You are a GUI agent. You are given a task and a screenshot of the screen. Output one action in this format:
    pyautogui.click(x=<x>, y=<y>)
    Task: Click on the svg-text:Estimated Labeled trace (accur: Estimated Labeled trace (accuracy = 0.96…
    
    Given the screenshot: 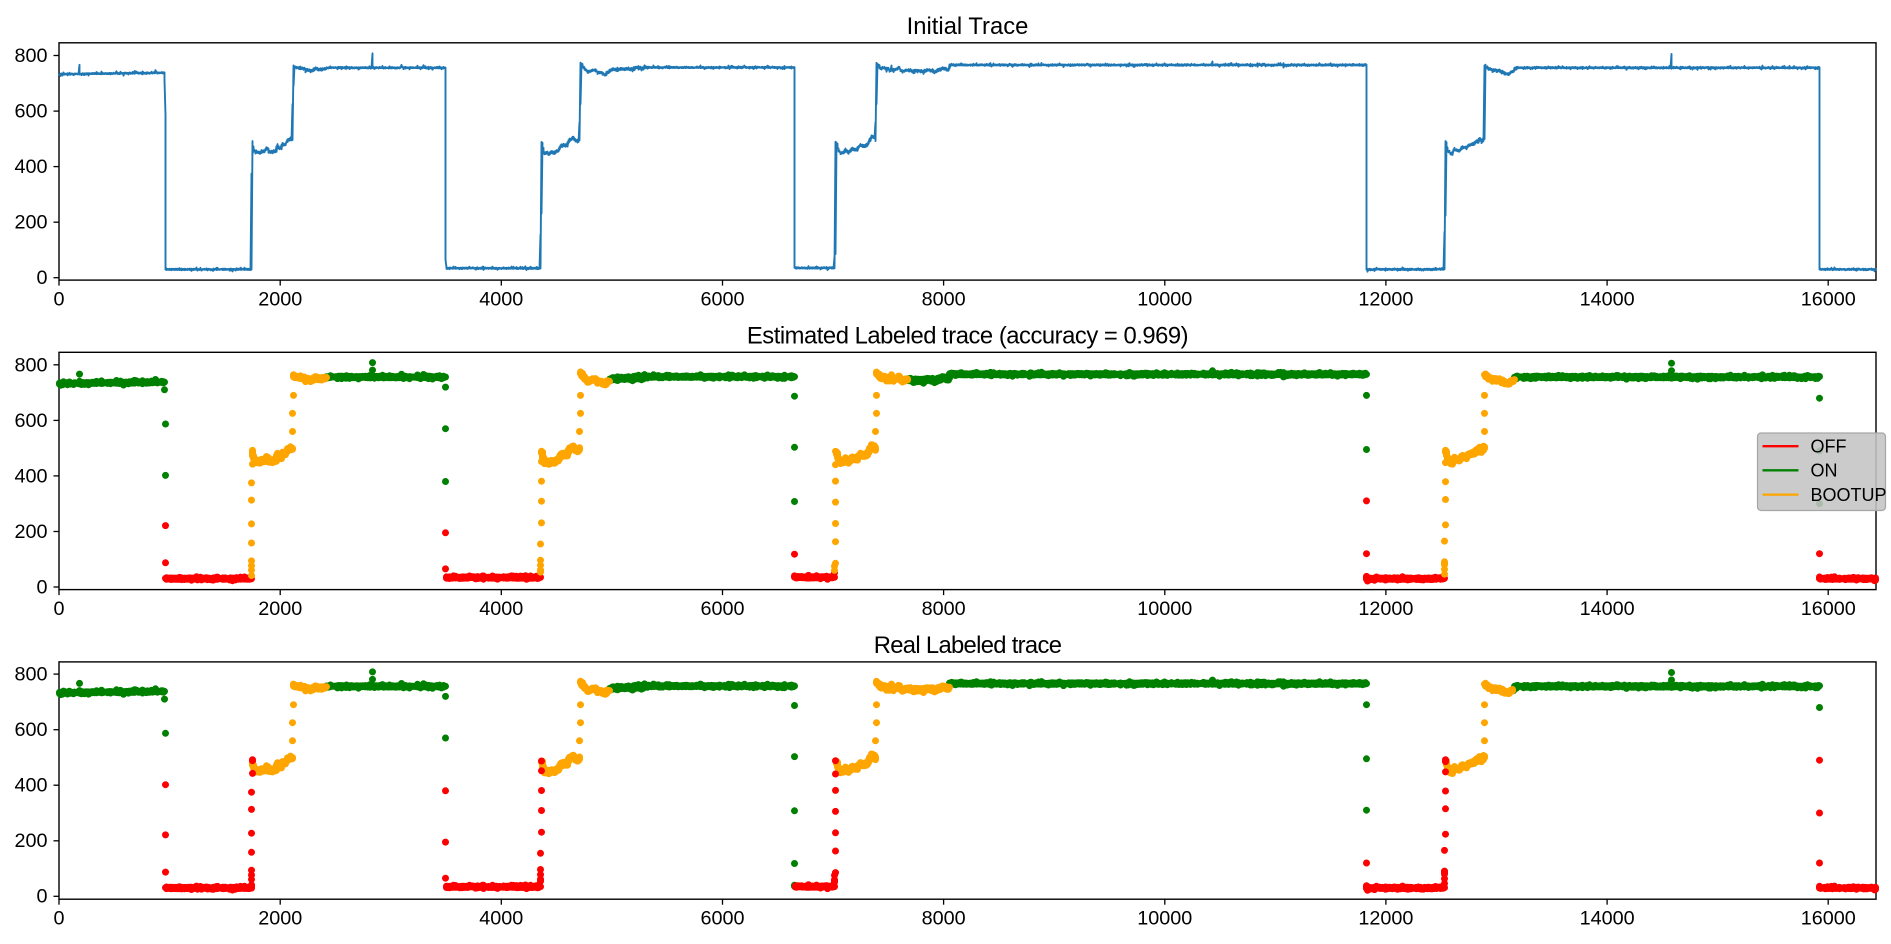 What is the action you would take?
    pyautogui.click(x=967, y=335)
    